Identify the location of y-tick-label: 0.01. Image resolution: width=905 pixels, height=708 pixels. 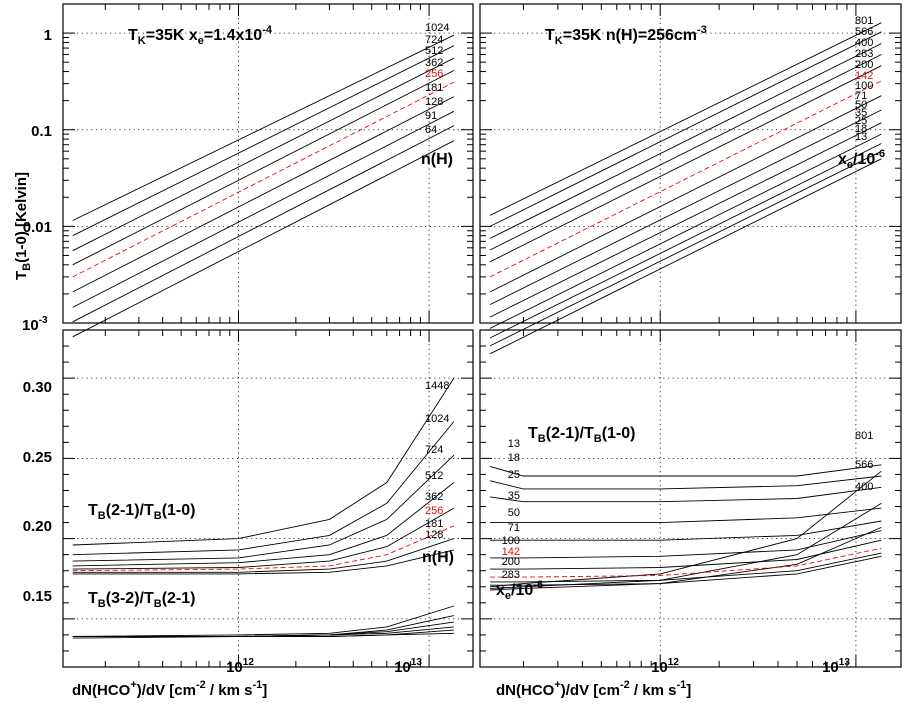
(37, 227).